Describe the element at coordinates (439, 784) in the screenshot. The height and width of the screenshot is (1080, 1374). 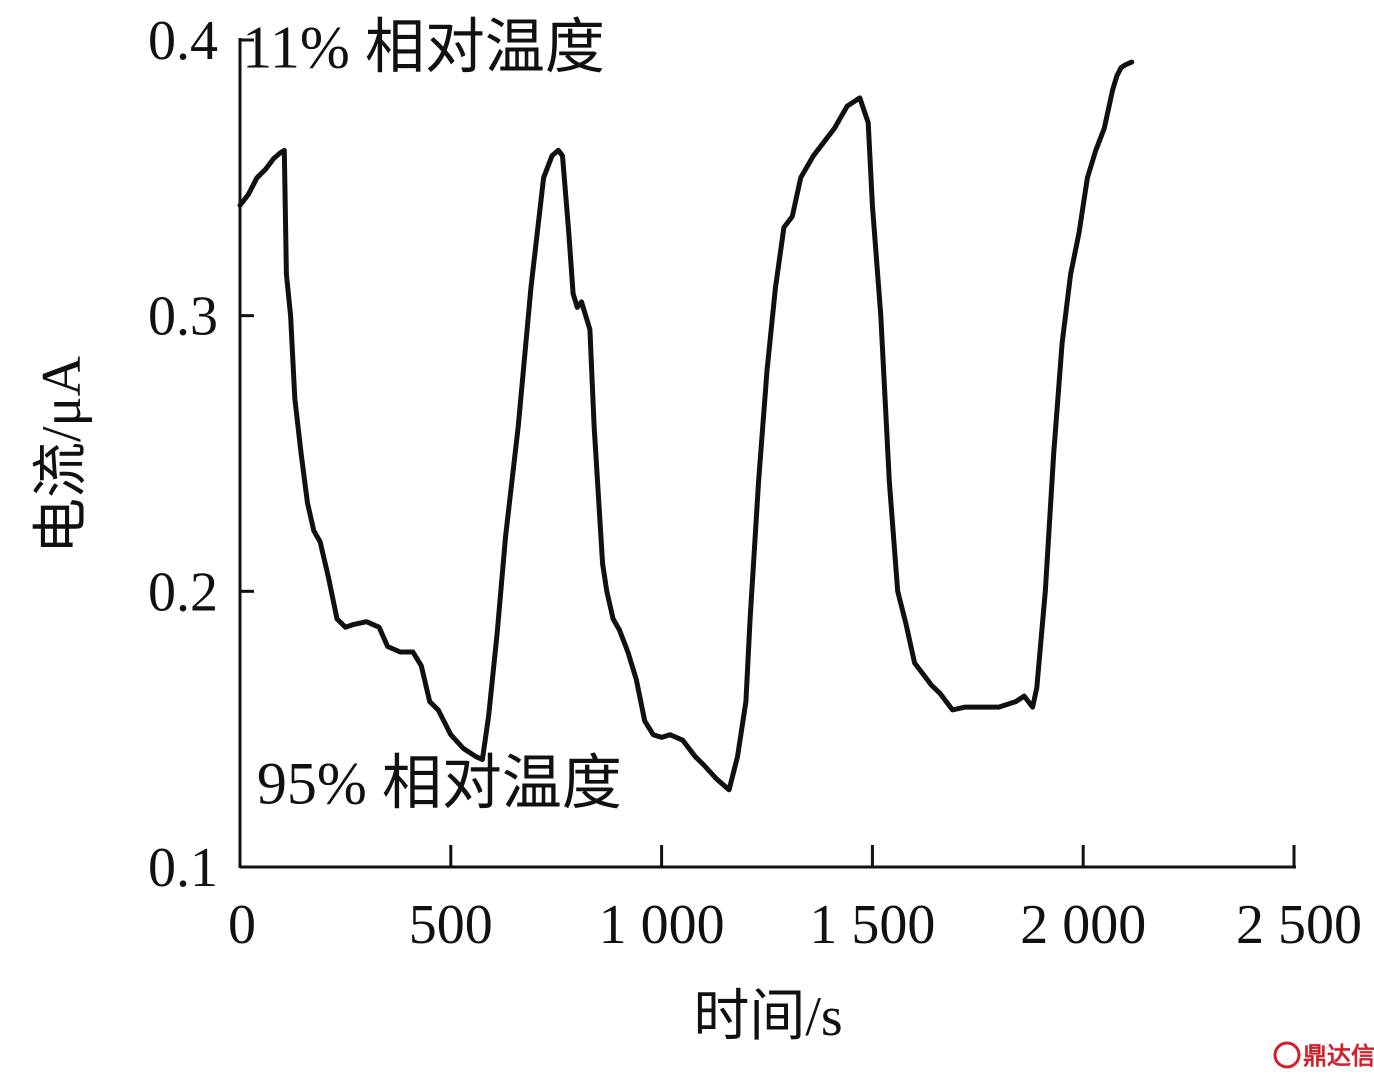
I see `annotation-95-percent: 95% 相对温度` at that location.